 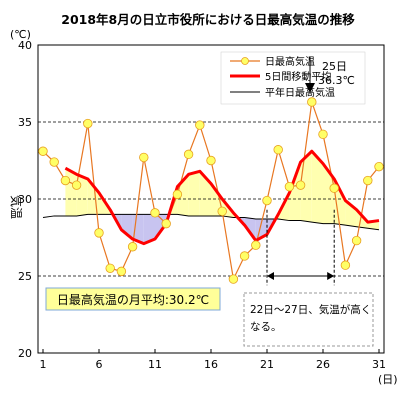 I want to click on monthly-average-text: 日最高気温の月平均:30.2℃, so click(x=133, y=299).